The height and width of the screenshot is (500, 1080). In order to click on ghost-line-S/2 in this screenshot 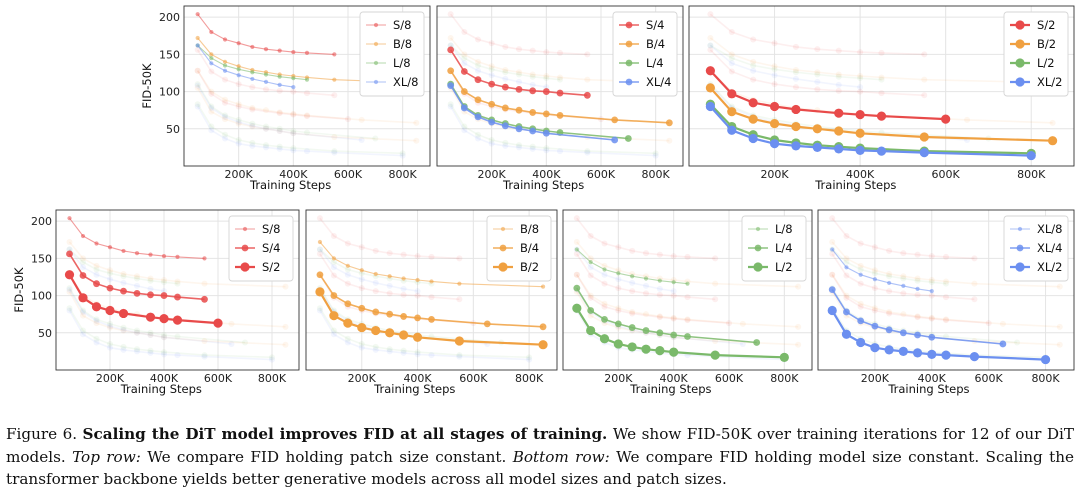, I will do `click(273, 95)`.